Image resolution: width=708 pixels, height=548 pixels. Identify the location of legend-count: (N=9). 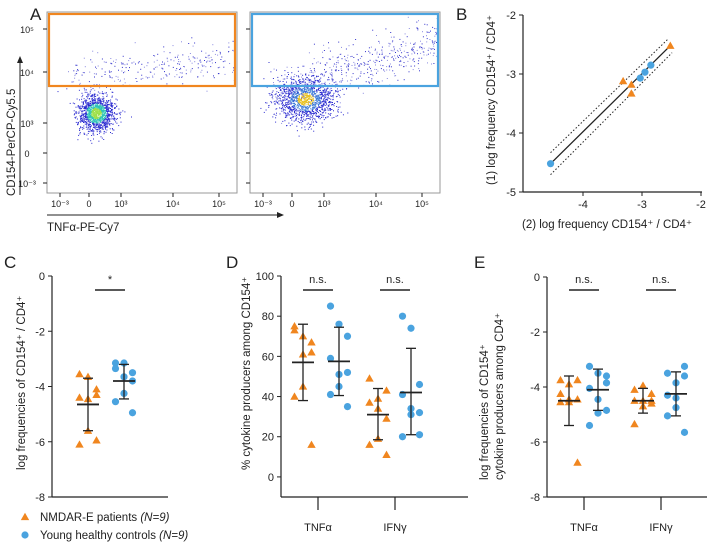
(154, 518).